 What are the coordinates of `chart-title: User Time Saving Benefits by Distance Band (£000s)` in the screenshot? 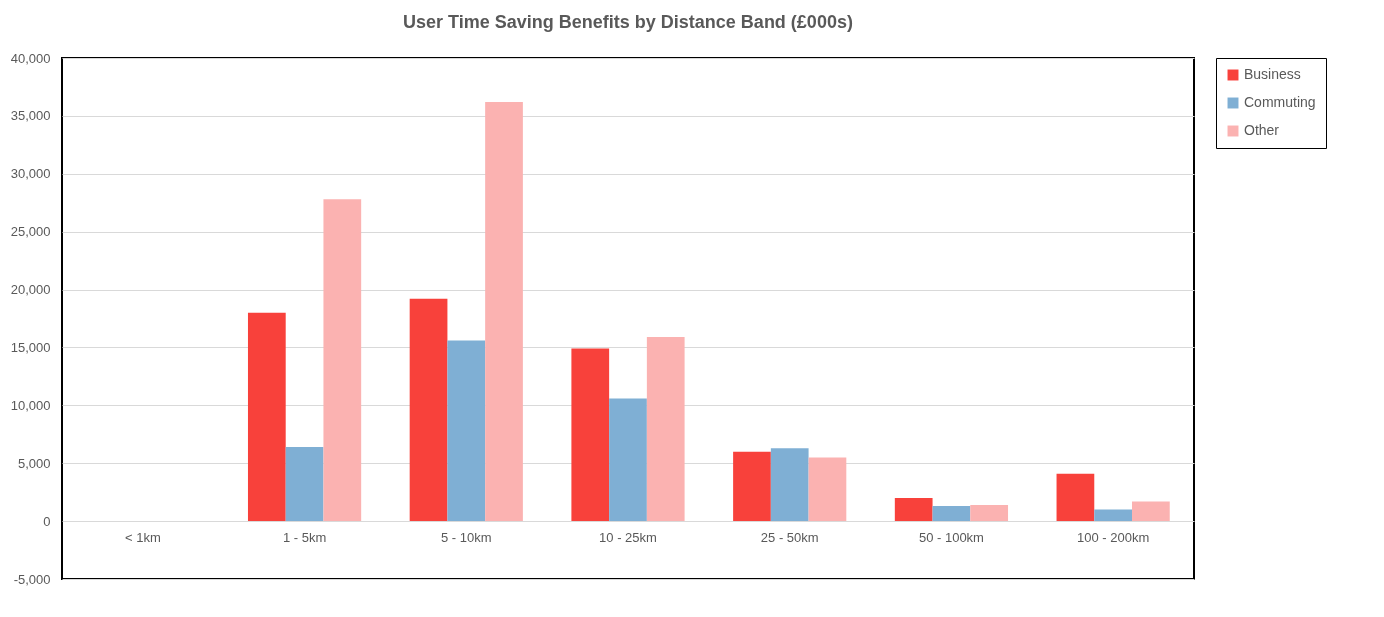 It's located at (628, 22).